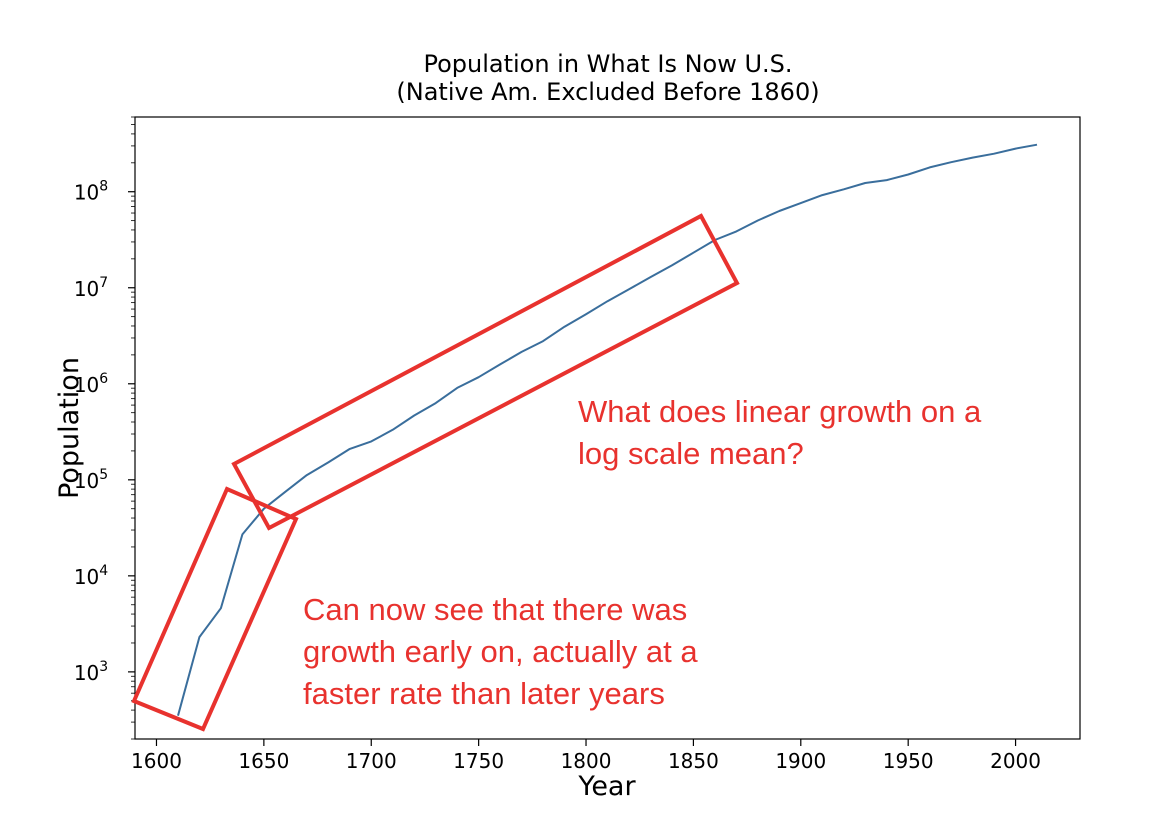  What do you see at coordinates (91, 192) in the screenshot?
I see `y-tick-label: 10⁸` at bounding box center [91, 192].